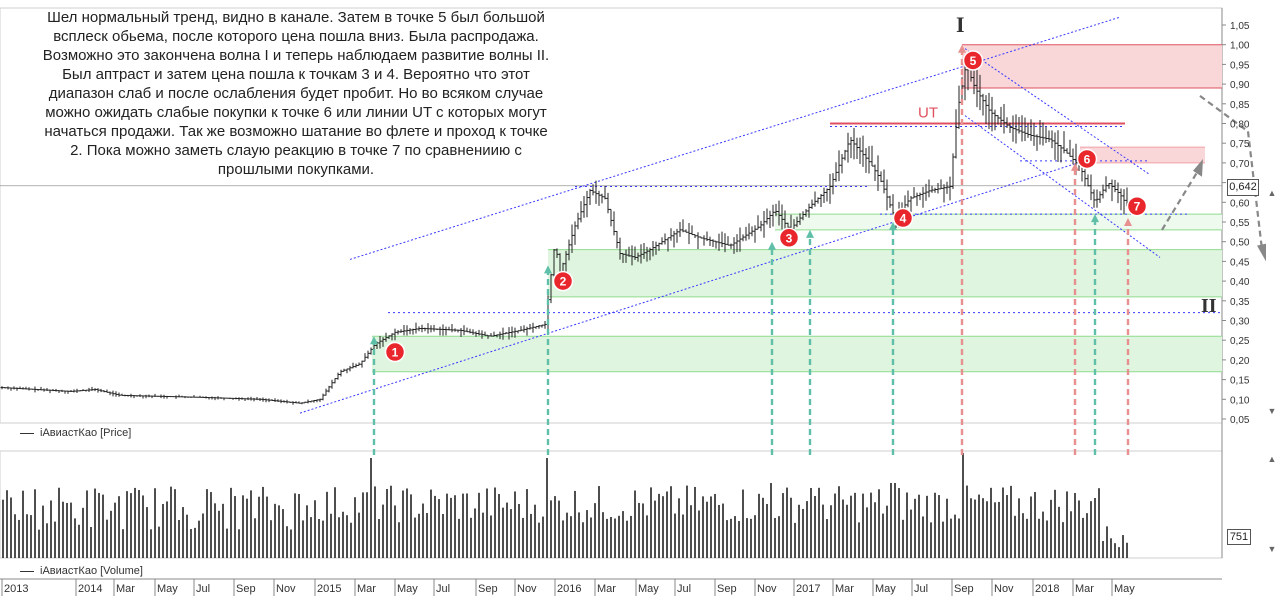 This screenshot has width=1280, height=596. What do you see at coordinates (1240, 341) in the screenshot?
I see `price-axis-tick-label: 0,25` at bounding box center [1240, 341].